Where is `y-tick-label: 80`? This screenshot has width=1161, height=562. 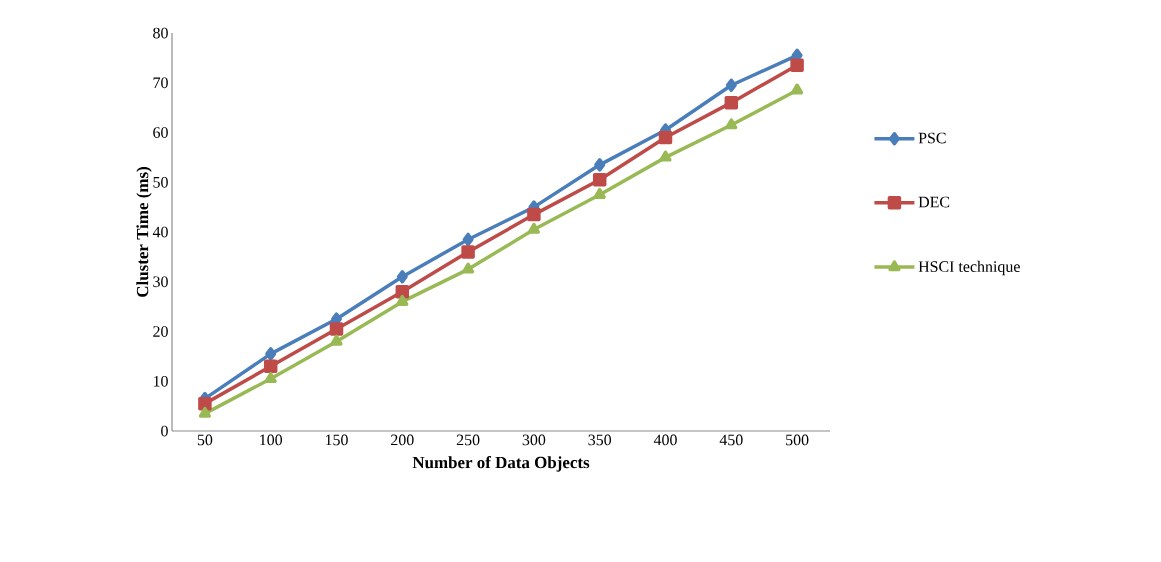 y-tick-label: 80 is located at coordinates (160, 33).